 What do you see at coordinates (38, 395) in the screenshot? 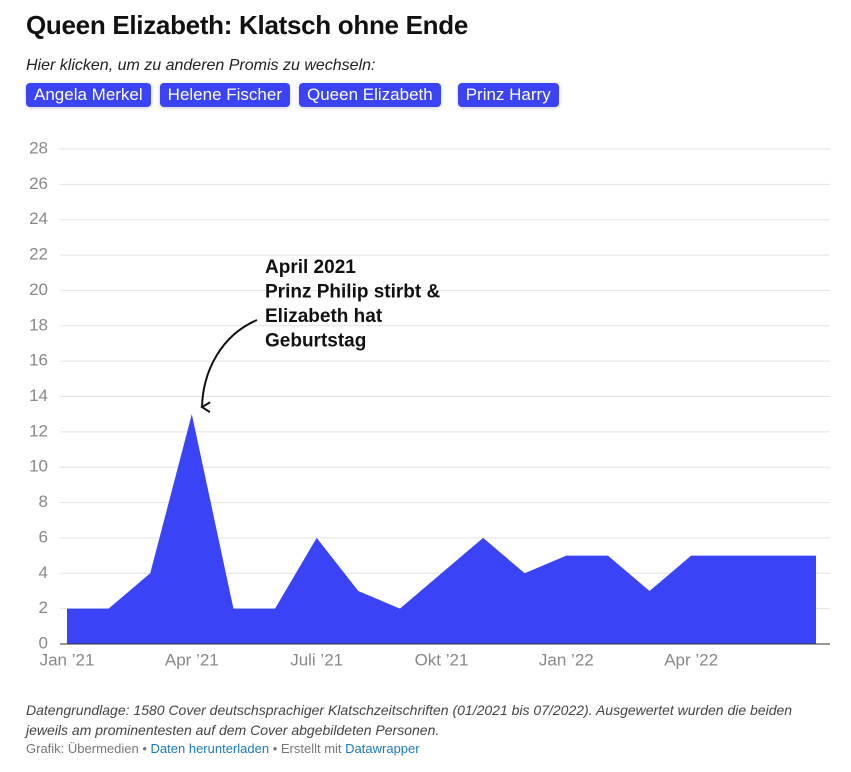
I see `y-tick-label: 14` at bounding box center [38, 395].